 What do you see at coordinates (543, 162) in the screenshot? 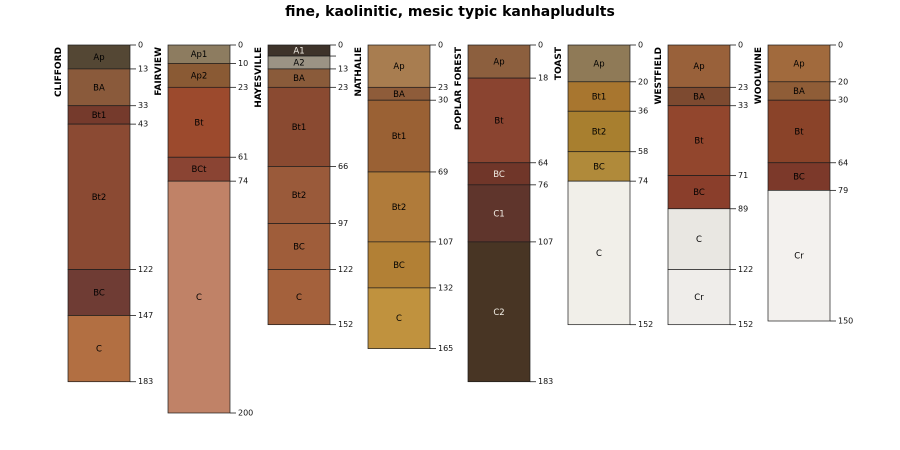
I see `depth-tick-label: 64` at bounding box center [543, 162].